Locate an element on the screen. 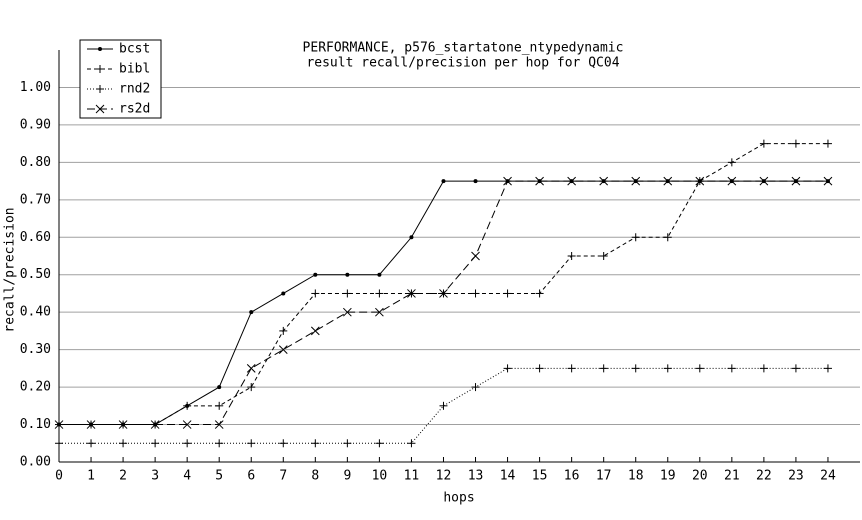 The image size is (862, 520). chart-subtitle: result recall/precision per hop for QC04 is located at coordinates (462, 63).